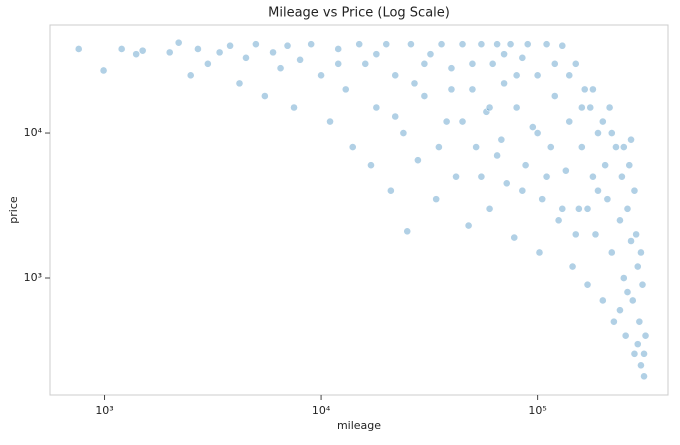 This screenshot has width=680, height=445. Describe the element at coordinates (104, 410) in the screenshot. I see `x-tick-label: 10³` at that location.